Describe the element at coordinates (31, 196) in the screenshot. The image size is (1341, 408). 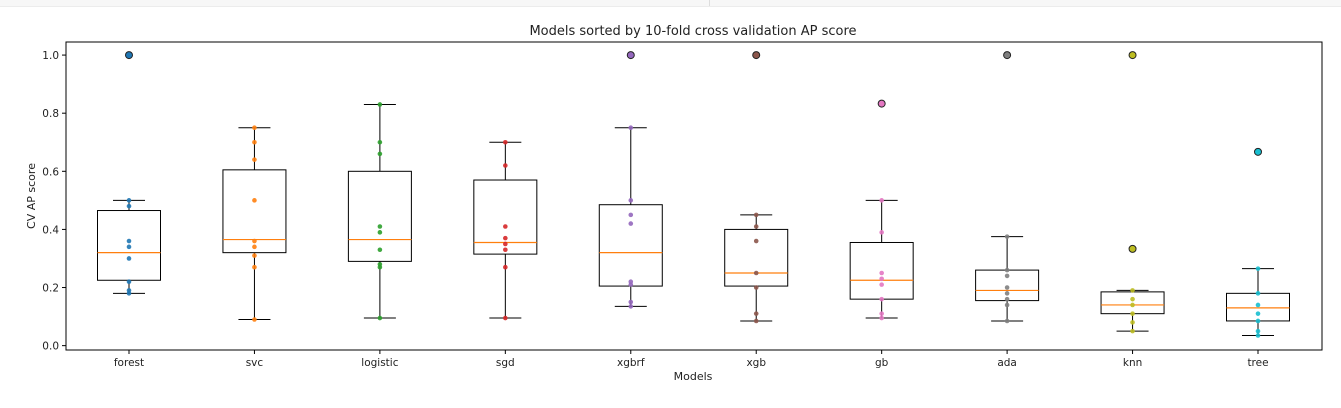
I see `y-axis-label: CV AP score` at that location.